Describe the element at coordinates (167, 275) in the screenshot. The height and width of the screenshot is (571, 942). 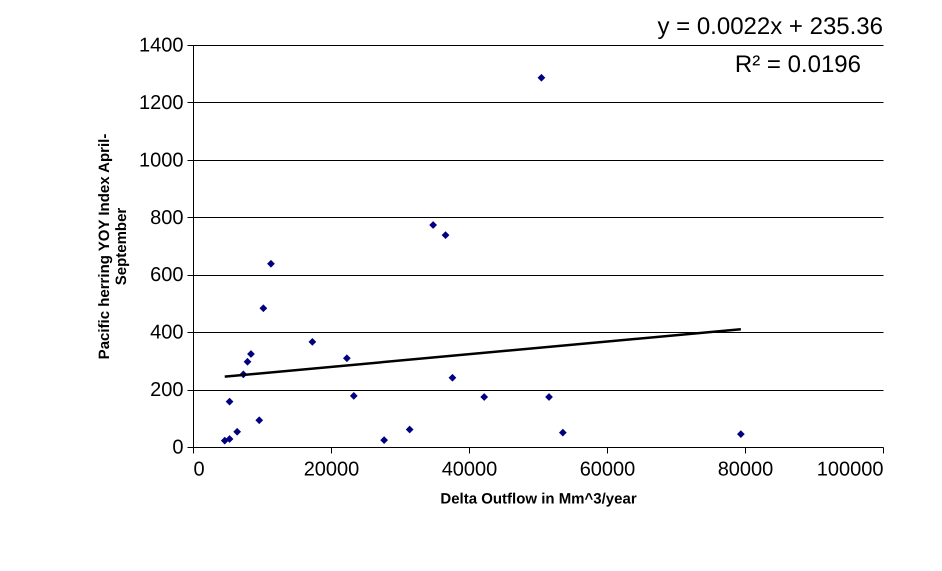
I see `y-tick-label: 600` at that location.